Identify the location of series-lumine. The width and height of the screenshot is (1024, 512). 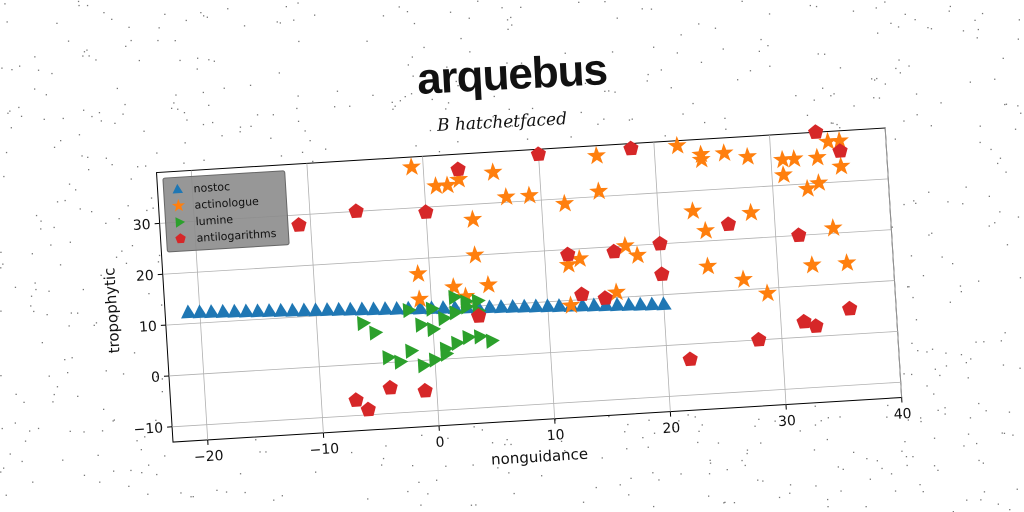
(428, 332).